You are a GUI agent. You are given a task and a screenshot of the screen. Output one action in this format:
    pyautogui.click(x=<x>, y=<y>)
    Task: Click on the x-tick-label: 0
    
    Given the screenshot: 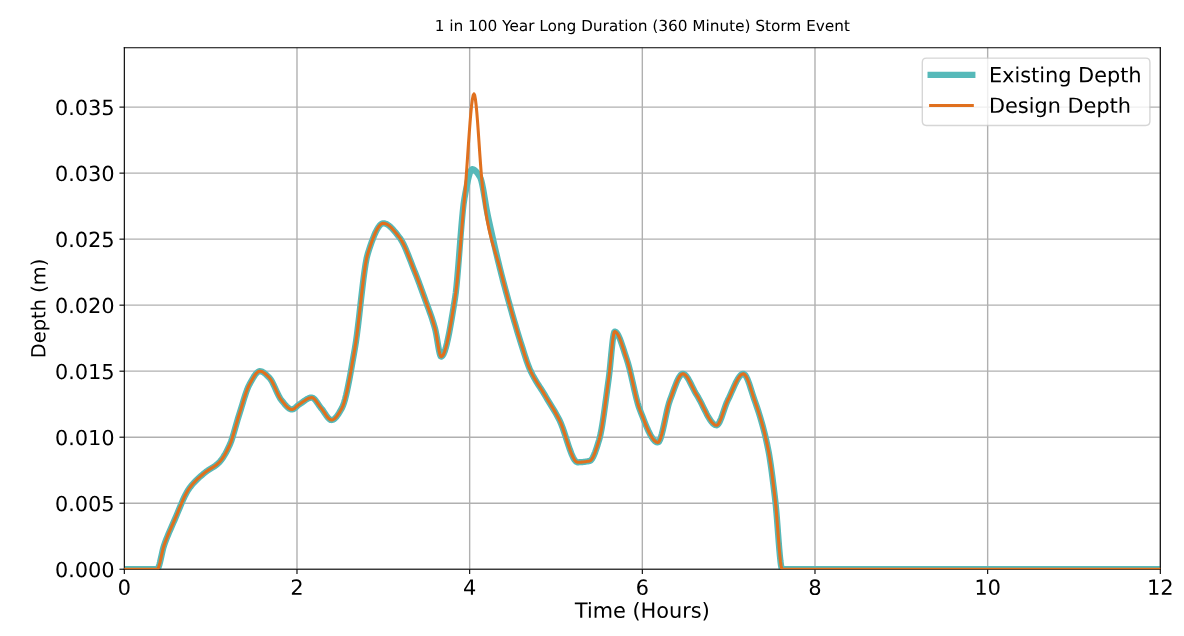 What is the action you would take?
    pyautogui.click(x=124, y=587)
    